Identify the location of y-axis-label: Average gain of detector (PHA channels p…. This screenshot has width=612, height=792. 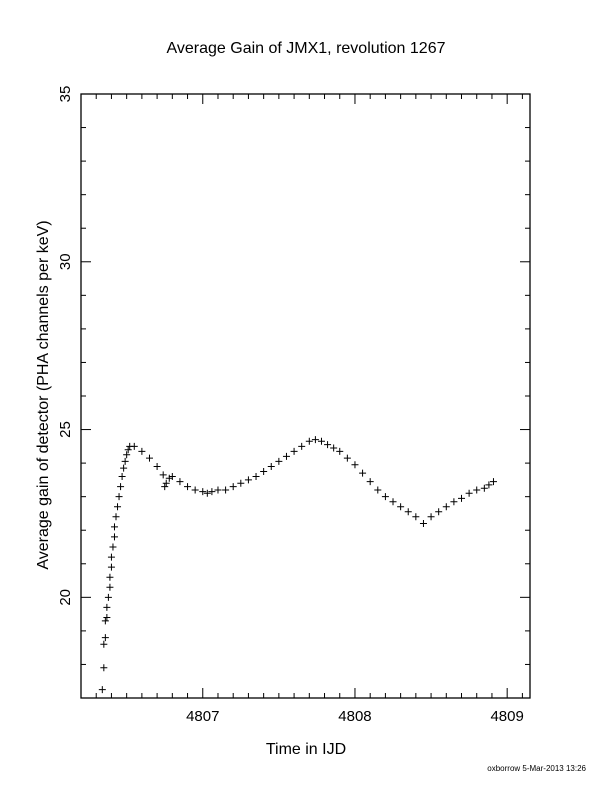
(43, 394).